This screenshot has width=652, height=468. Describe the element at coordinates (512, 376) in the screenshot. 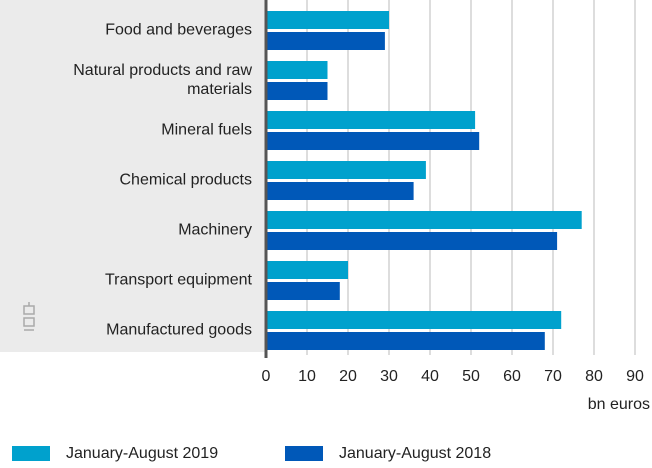

I see `x-tick-label: 60` at that location.